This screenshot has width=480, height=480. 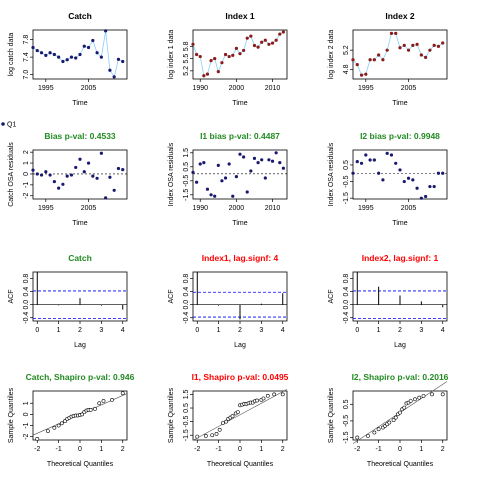 I want to click on y-tick-label: -2, so click(x=26, y=436).